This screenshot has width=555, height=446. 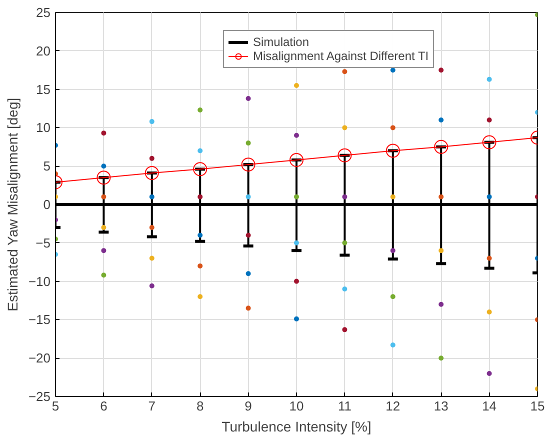 What do you see at coordinates (341, 56) in the screenshot?
I see `legend-label: Misalignment Against Different TI` at bounding box center [341, 56].